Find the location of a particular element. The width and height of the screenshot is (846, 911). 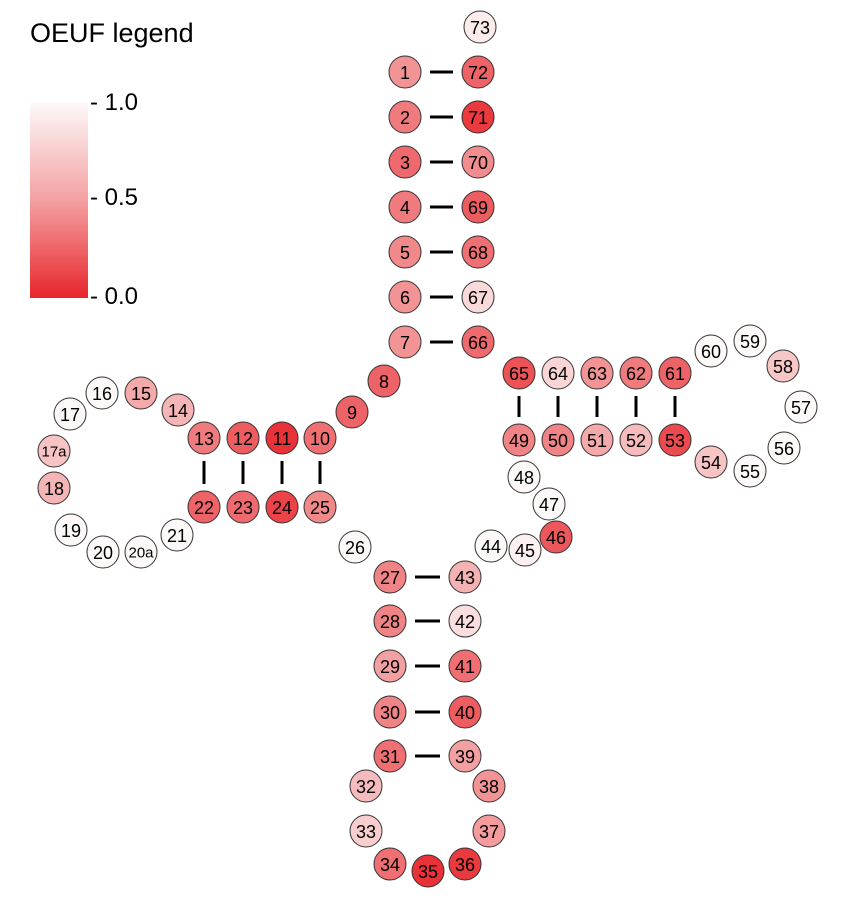

nucleotide-node-29: 29 is located at coordinates (390, 666).